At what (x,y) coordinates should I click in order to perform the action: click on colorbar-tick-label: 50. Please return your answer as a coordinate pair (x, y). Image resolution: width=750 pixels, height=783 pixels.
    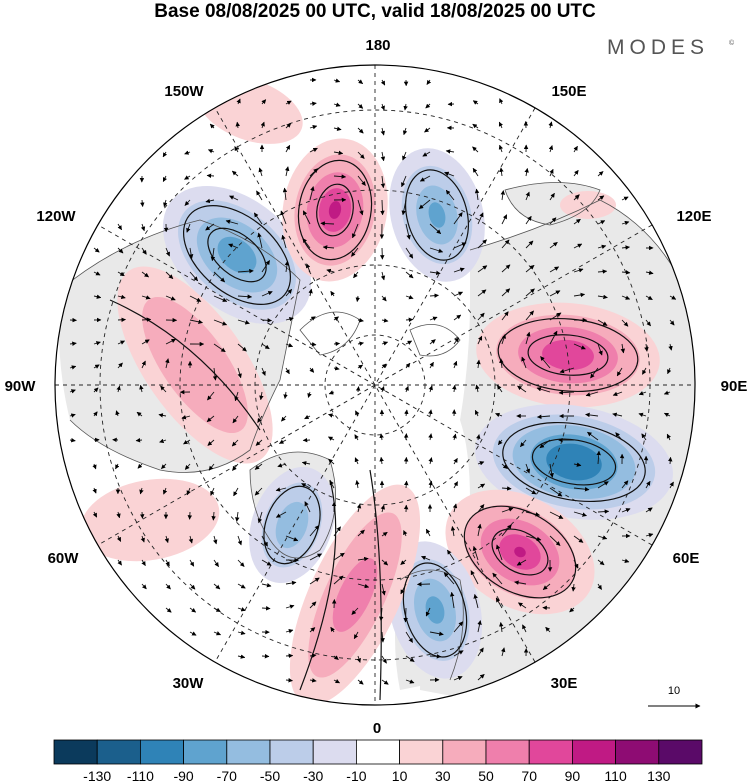
    Looking at the image, I should click on (486, 775).